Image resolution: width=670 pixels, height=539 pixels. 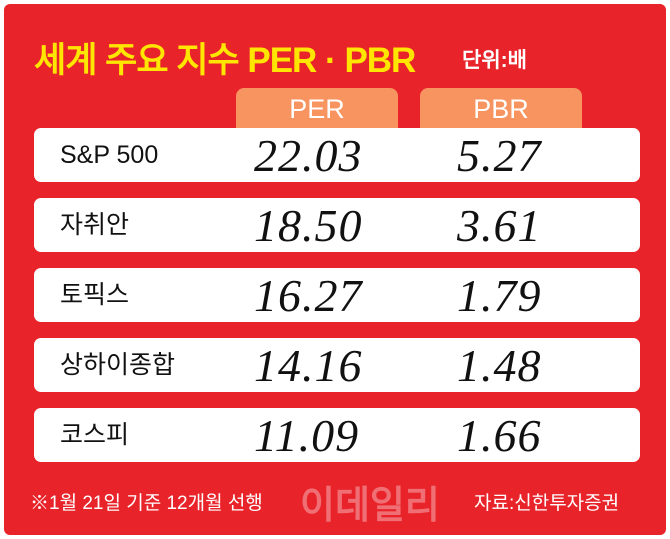 What do you see at coordinates (308, 365) in the screenshot?
I see `per-value: 14.16` at bounding box center [308, 365].